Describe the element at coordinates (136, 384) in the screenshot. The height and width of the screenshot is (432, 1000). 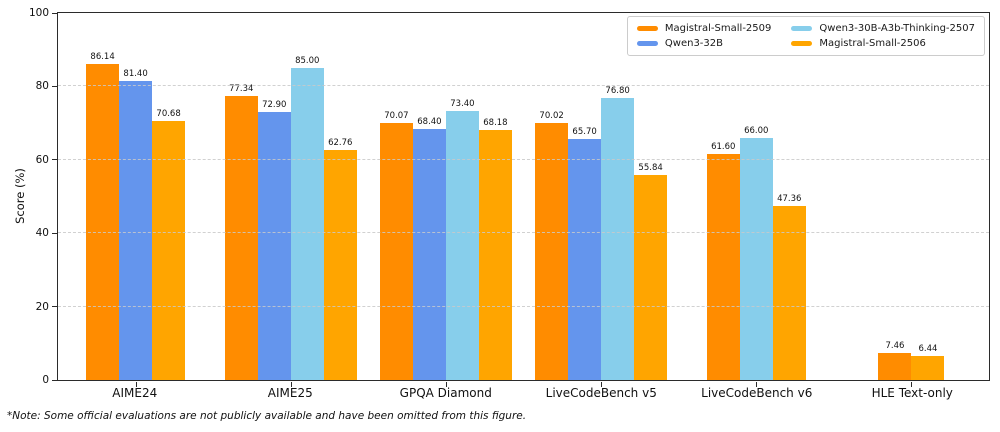
I see `x-tick-mark-aime24` at that location.